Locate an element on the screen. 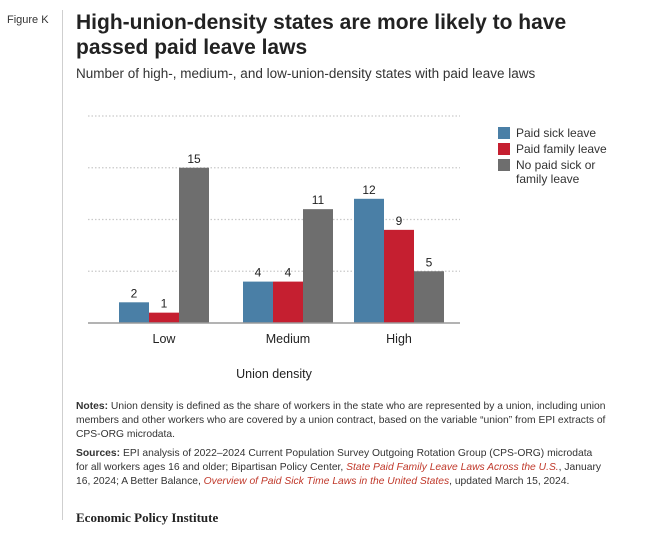 This screenshot has height=546, width=646. data-label: 12 is located at coordinates (369, 190).